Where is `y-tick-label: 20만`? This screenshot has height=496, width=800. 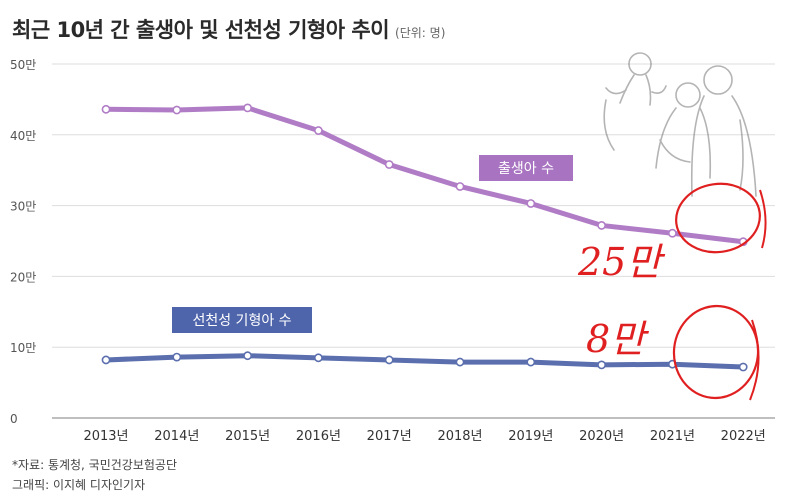
y-tick-label: 20만 is located at coordinates (23, 277).